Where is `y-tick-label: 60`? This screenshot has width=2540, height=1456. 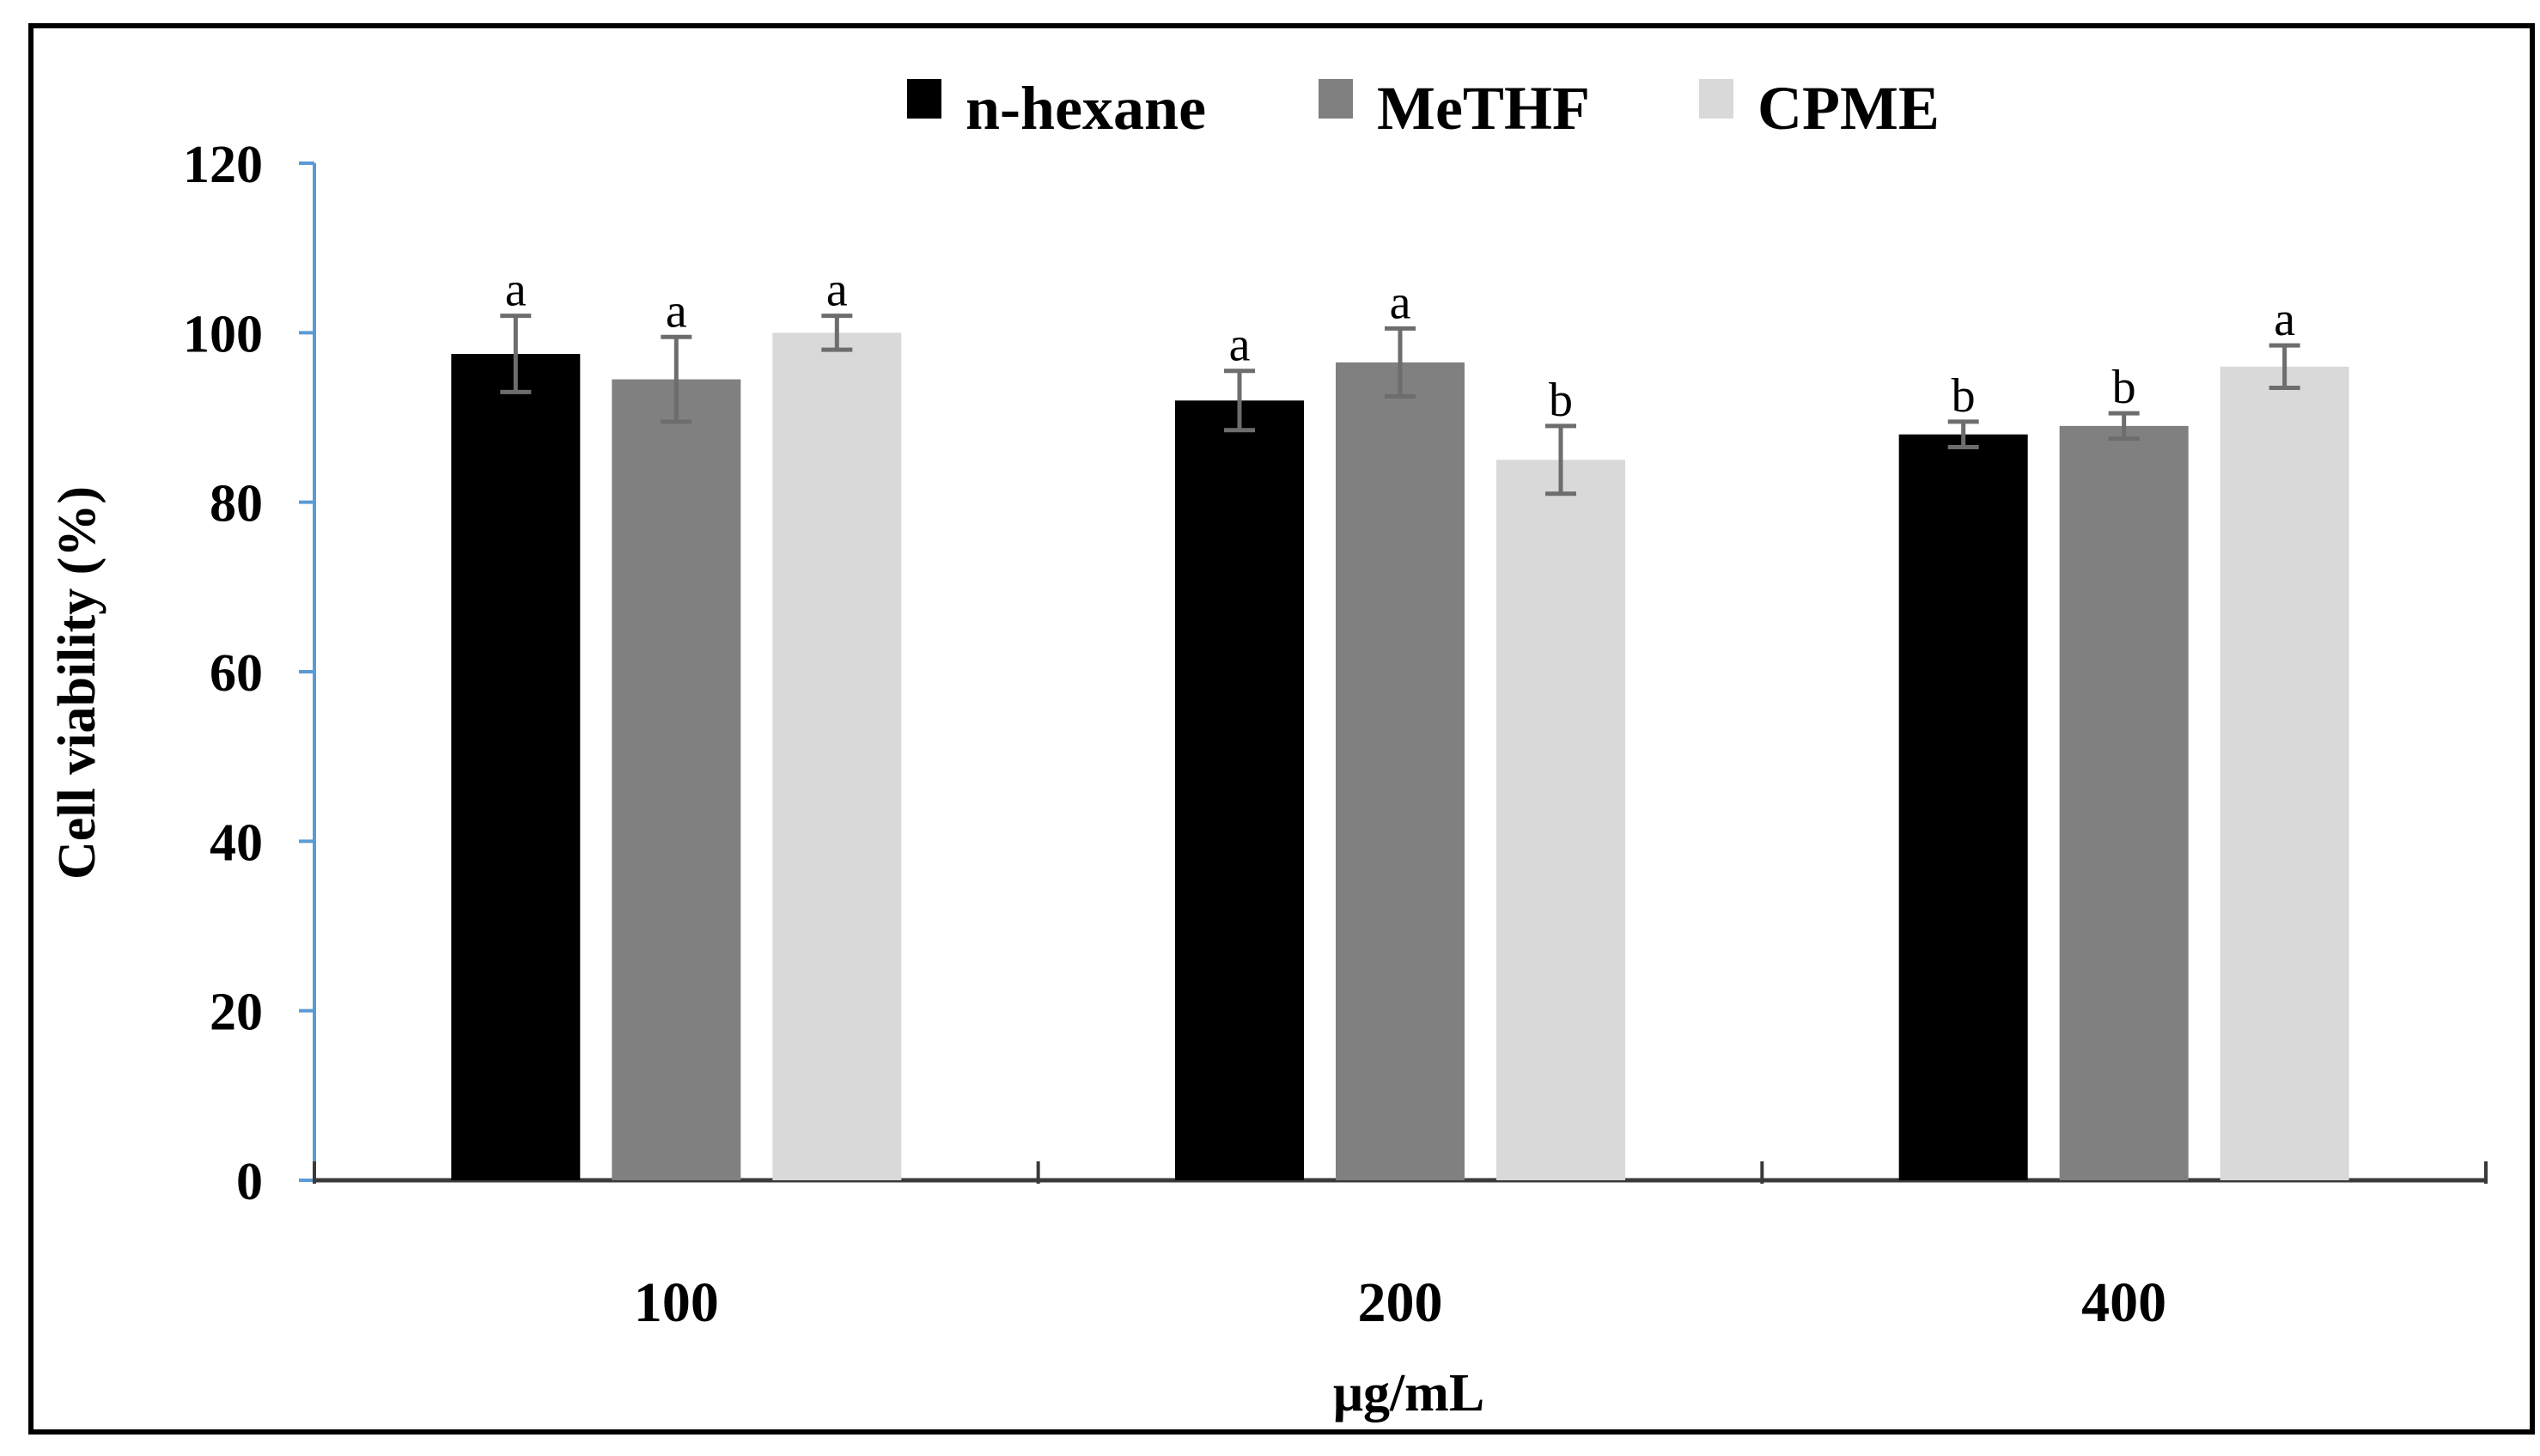
y-tick-label: 60 is located at coordinates (236, 673).